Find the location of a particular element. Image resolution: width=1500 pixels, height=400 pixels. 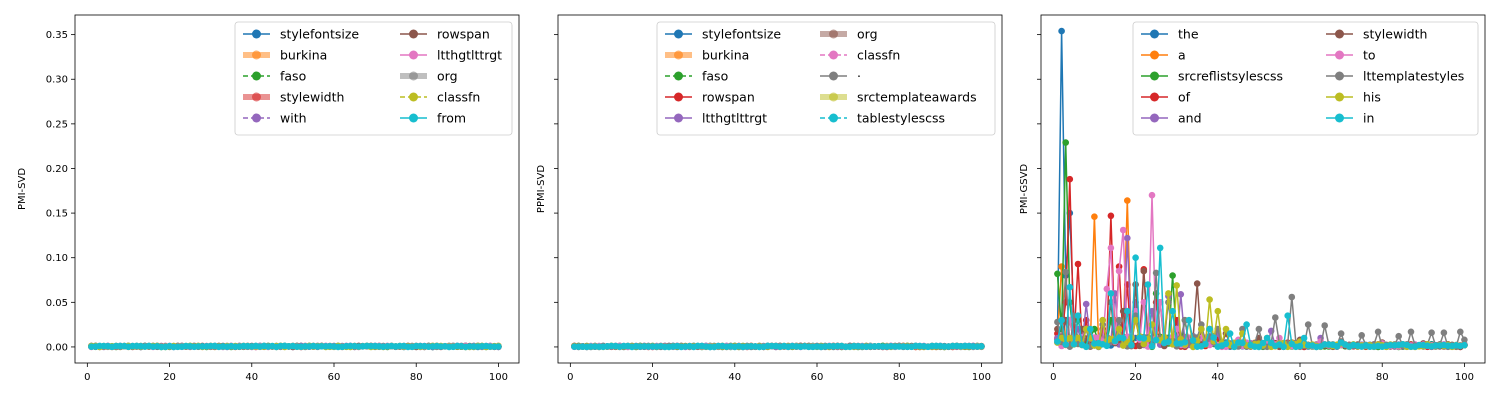

legend-label: his is located at coordinates (1372, 97).